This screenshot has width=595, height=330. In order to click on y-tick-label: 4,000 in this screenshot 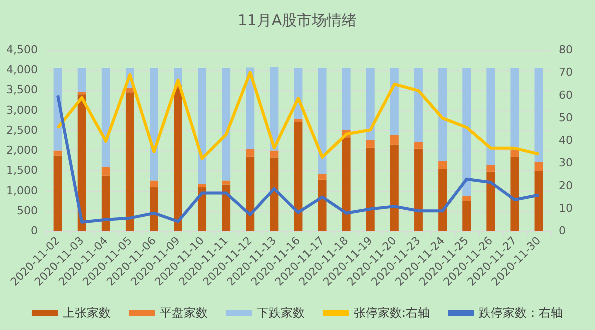, I will do `click(22, 70)`.